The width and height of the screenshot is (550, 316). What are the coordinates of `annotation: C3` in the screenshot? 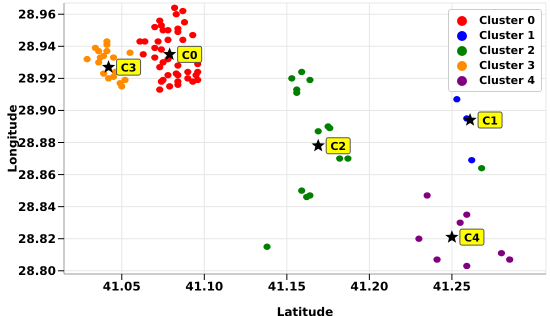 It's located at (128, 68).